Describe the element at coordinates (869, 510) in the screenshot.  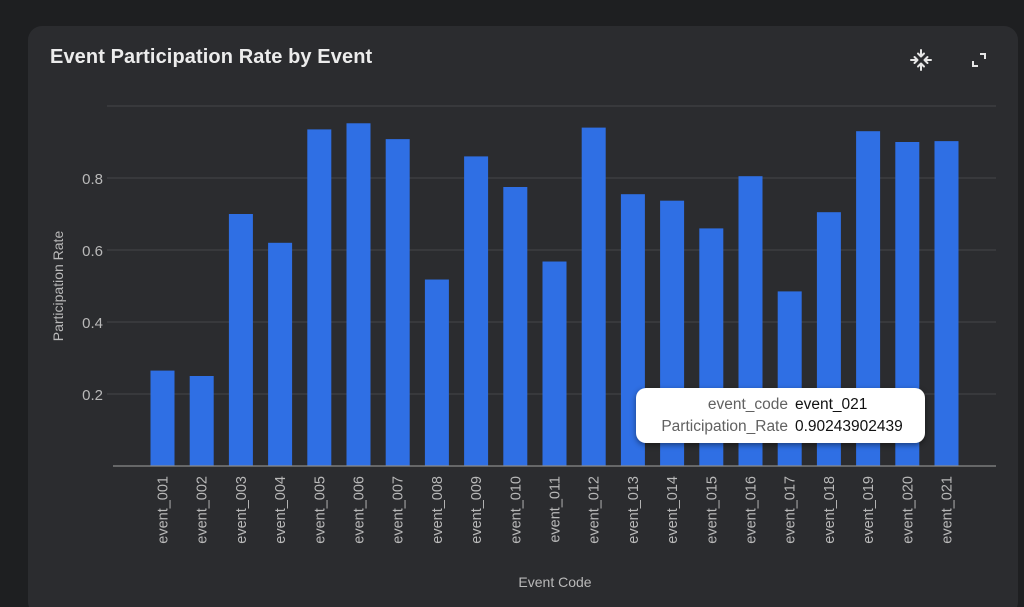
I see `x-tick-label: event_019` at that location.